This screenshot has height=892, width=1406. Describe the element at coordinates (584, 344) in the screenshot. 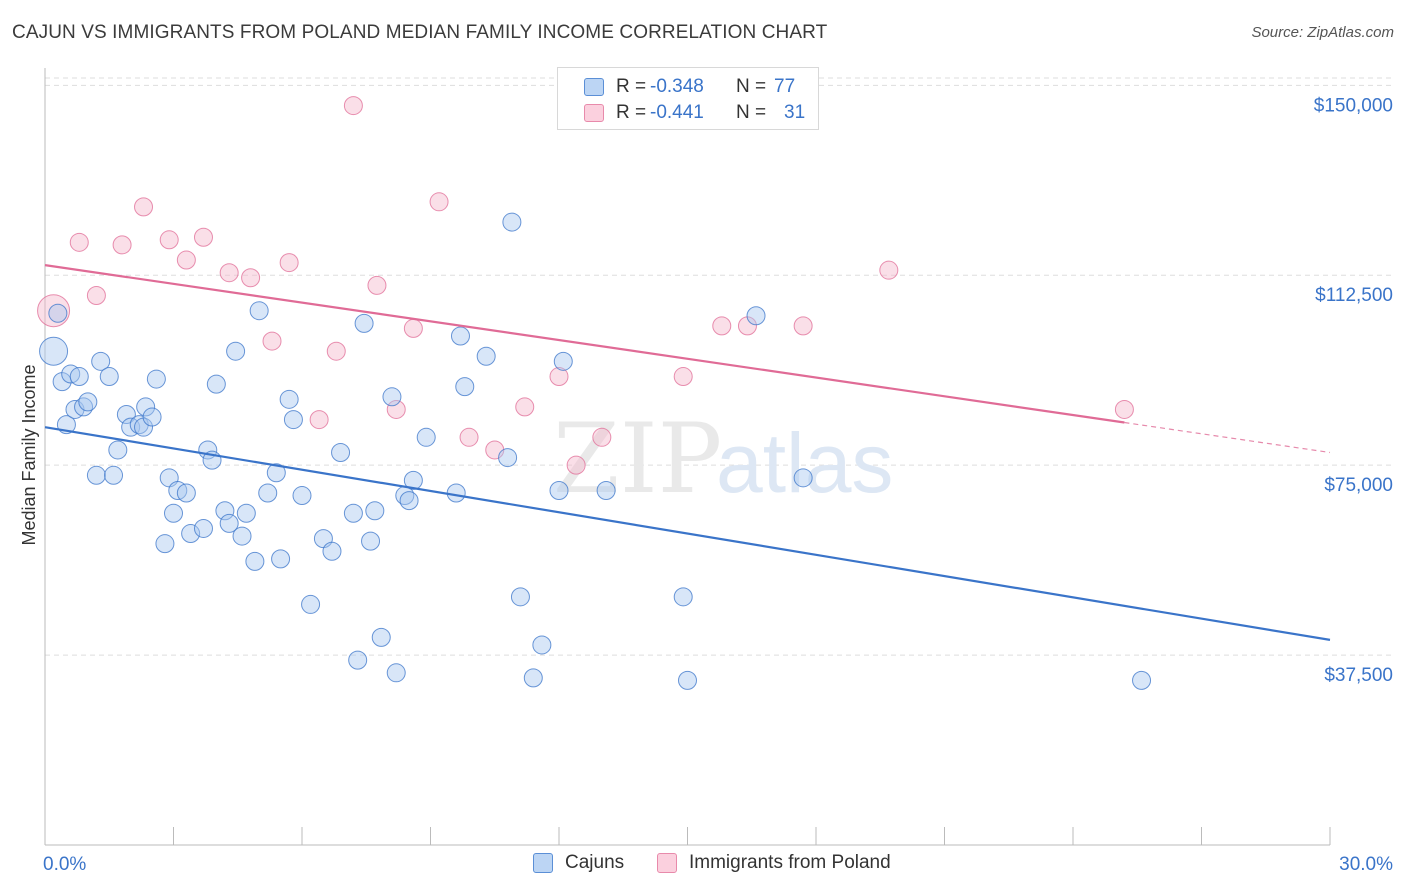

I see `poland-trend-line` at that location.